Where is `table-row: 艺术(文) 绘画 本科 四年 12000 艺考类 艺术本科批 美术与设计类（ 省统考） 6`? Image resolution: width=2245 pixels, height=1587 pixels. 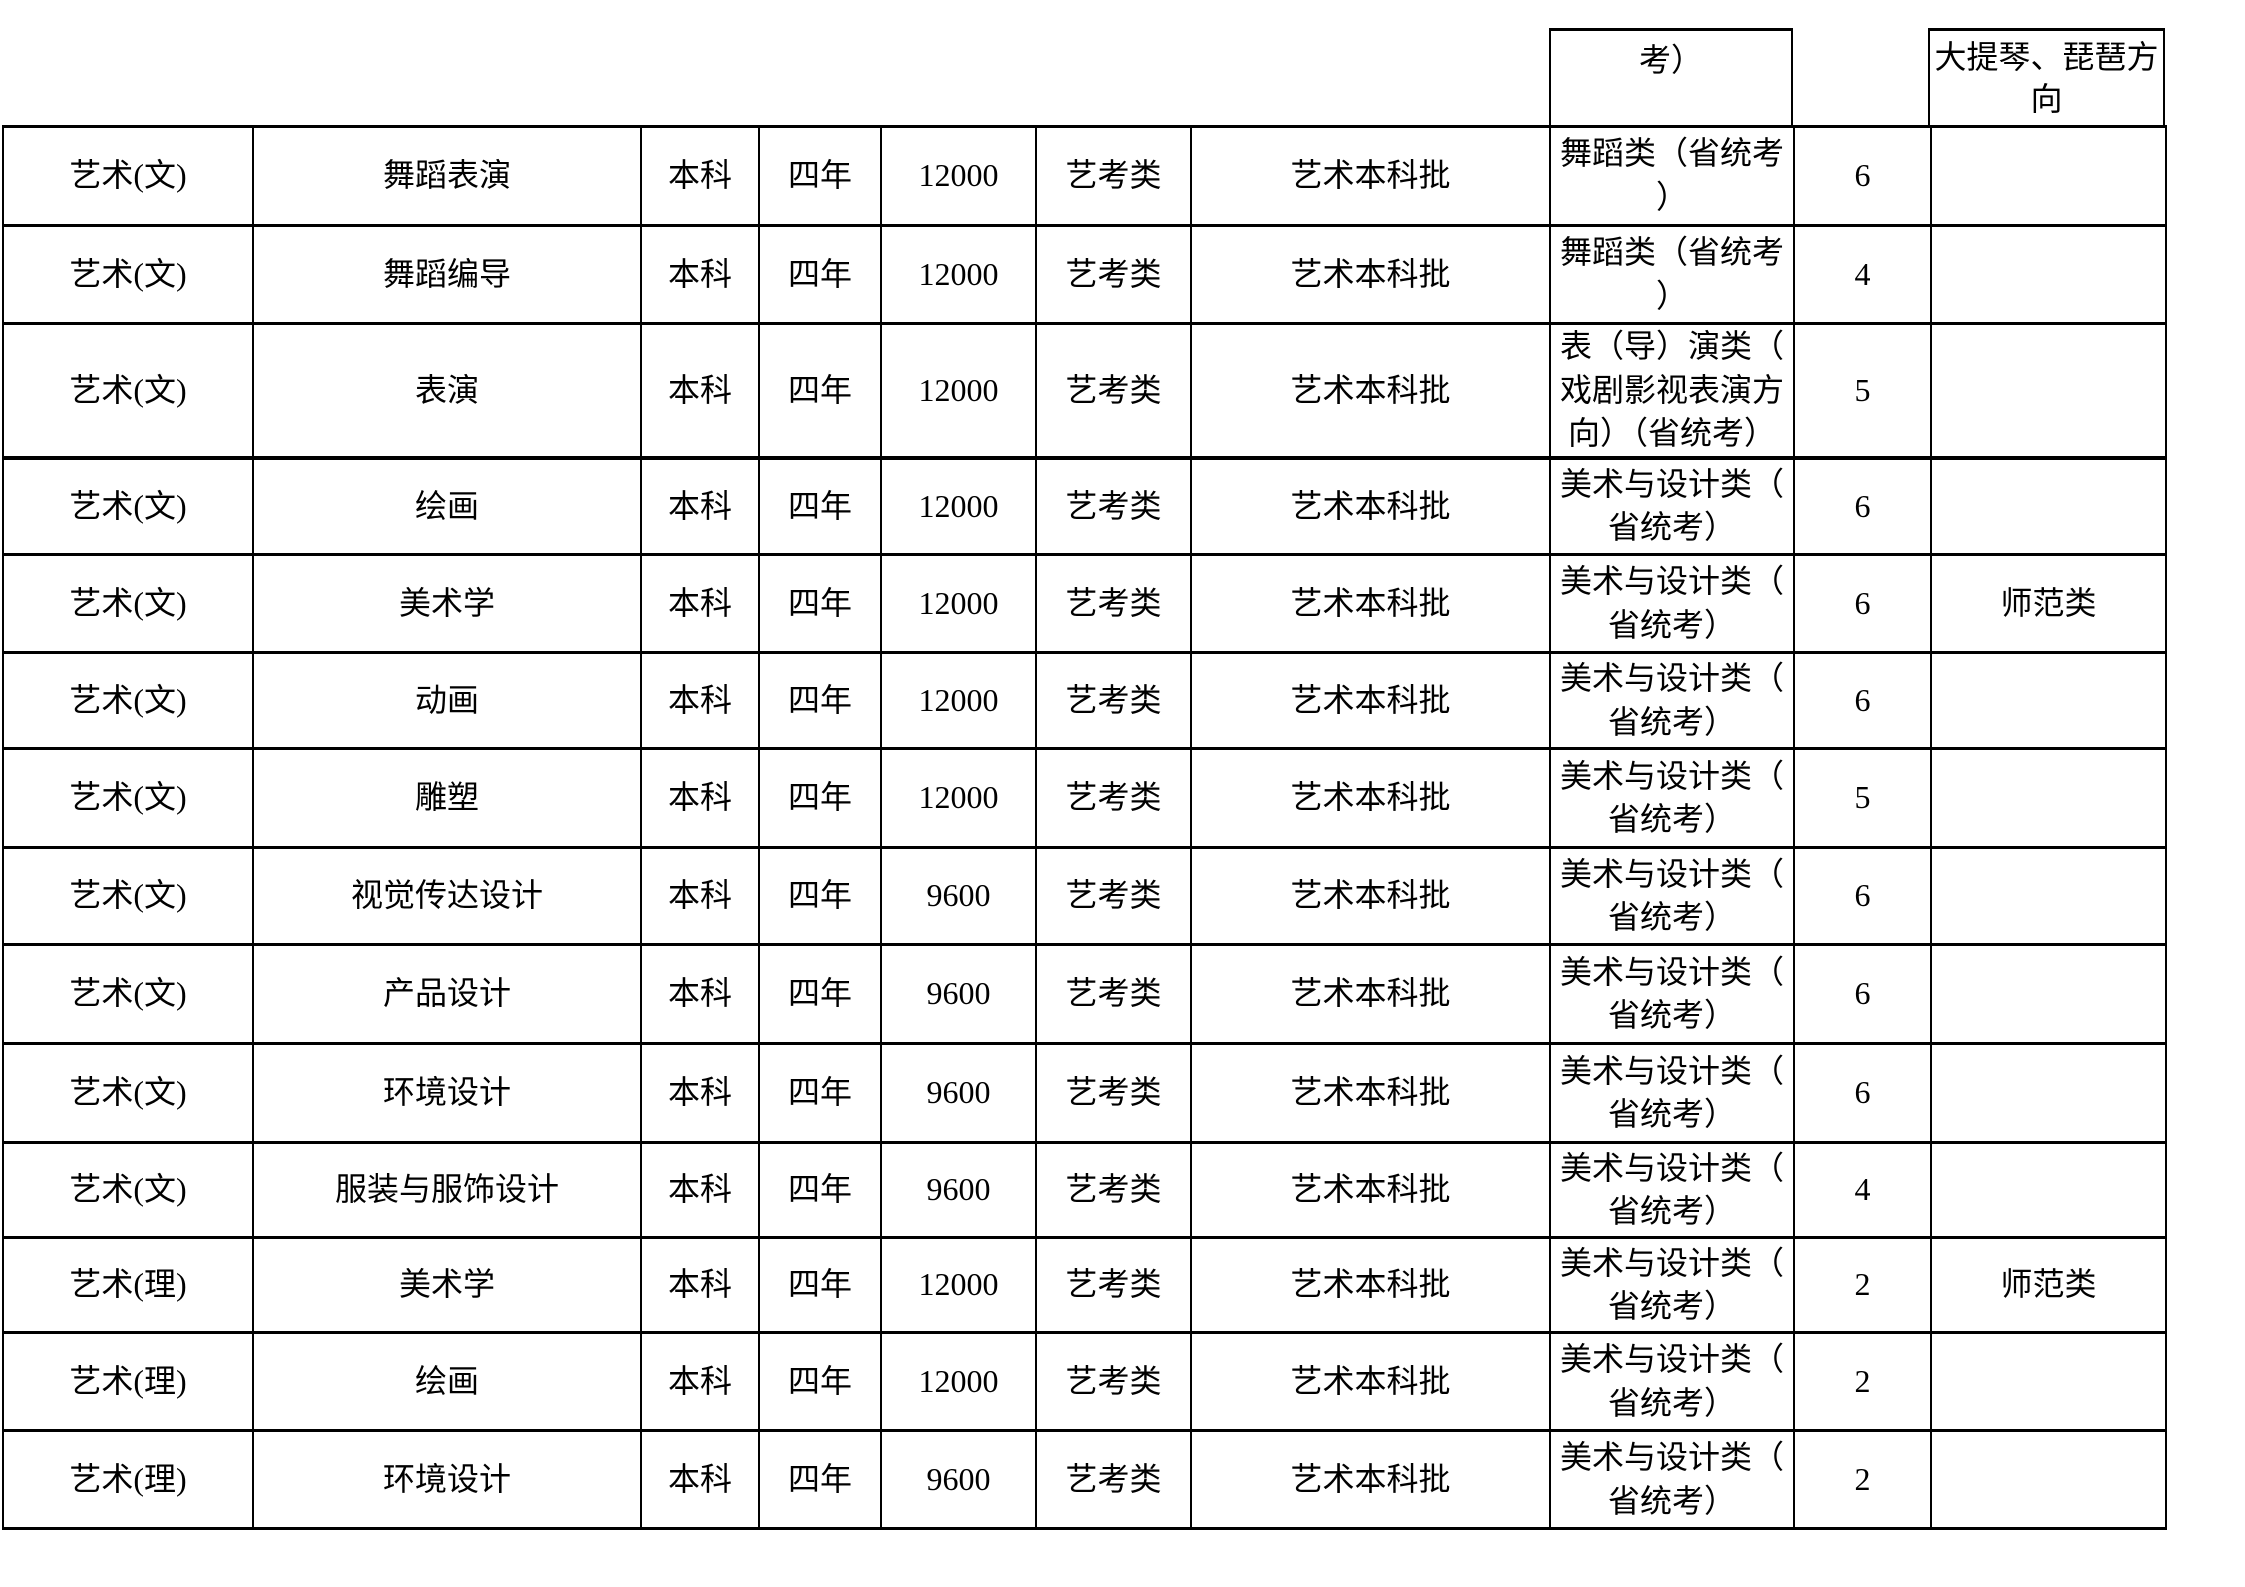 table-row: 艺术(文) 绘画 本科 四年 12000 艺考类 艺术本科批 美术与设计类（ 省统考） 6 is located at coordinates (1084, 506).